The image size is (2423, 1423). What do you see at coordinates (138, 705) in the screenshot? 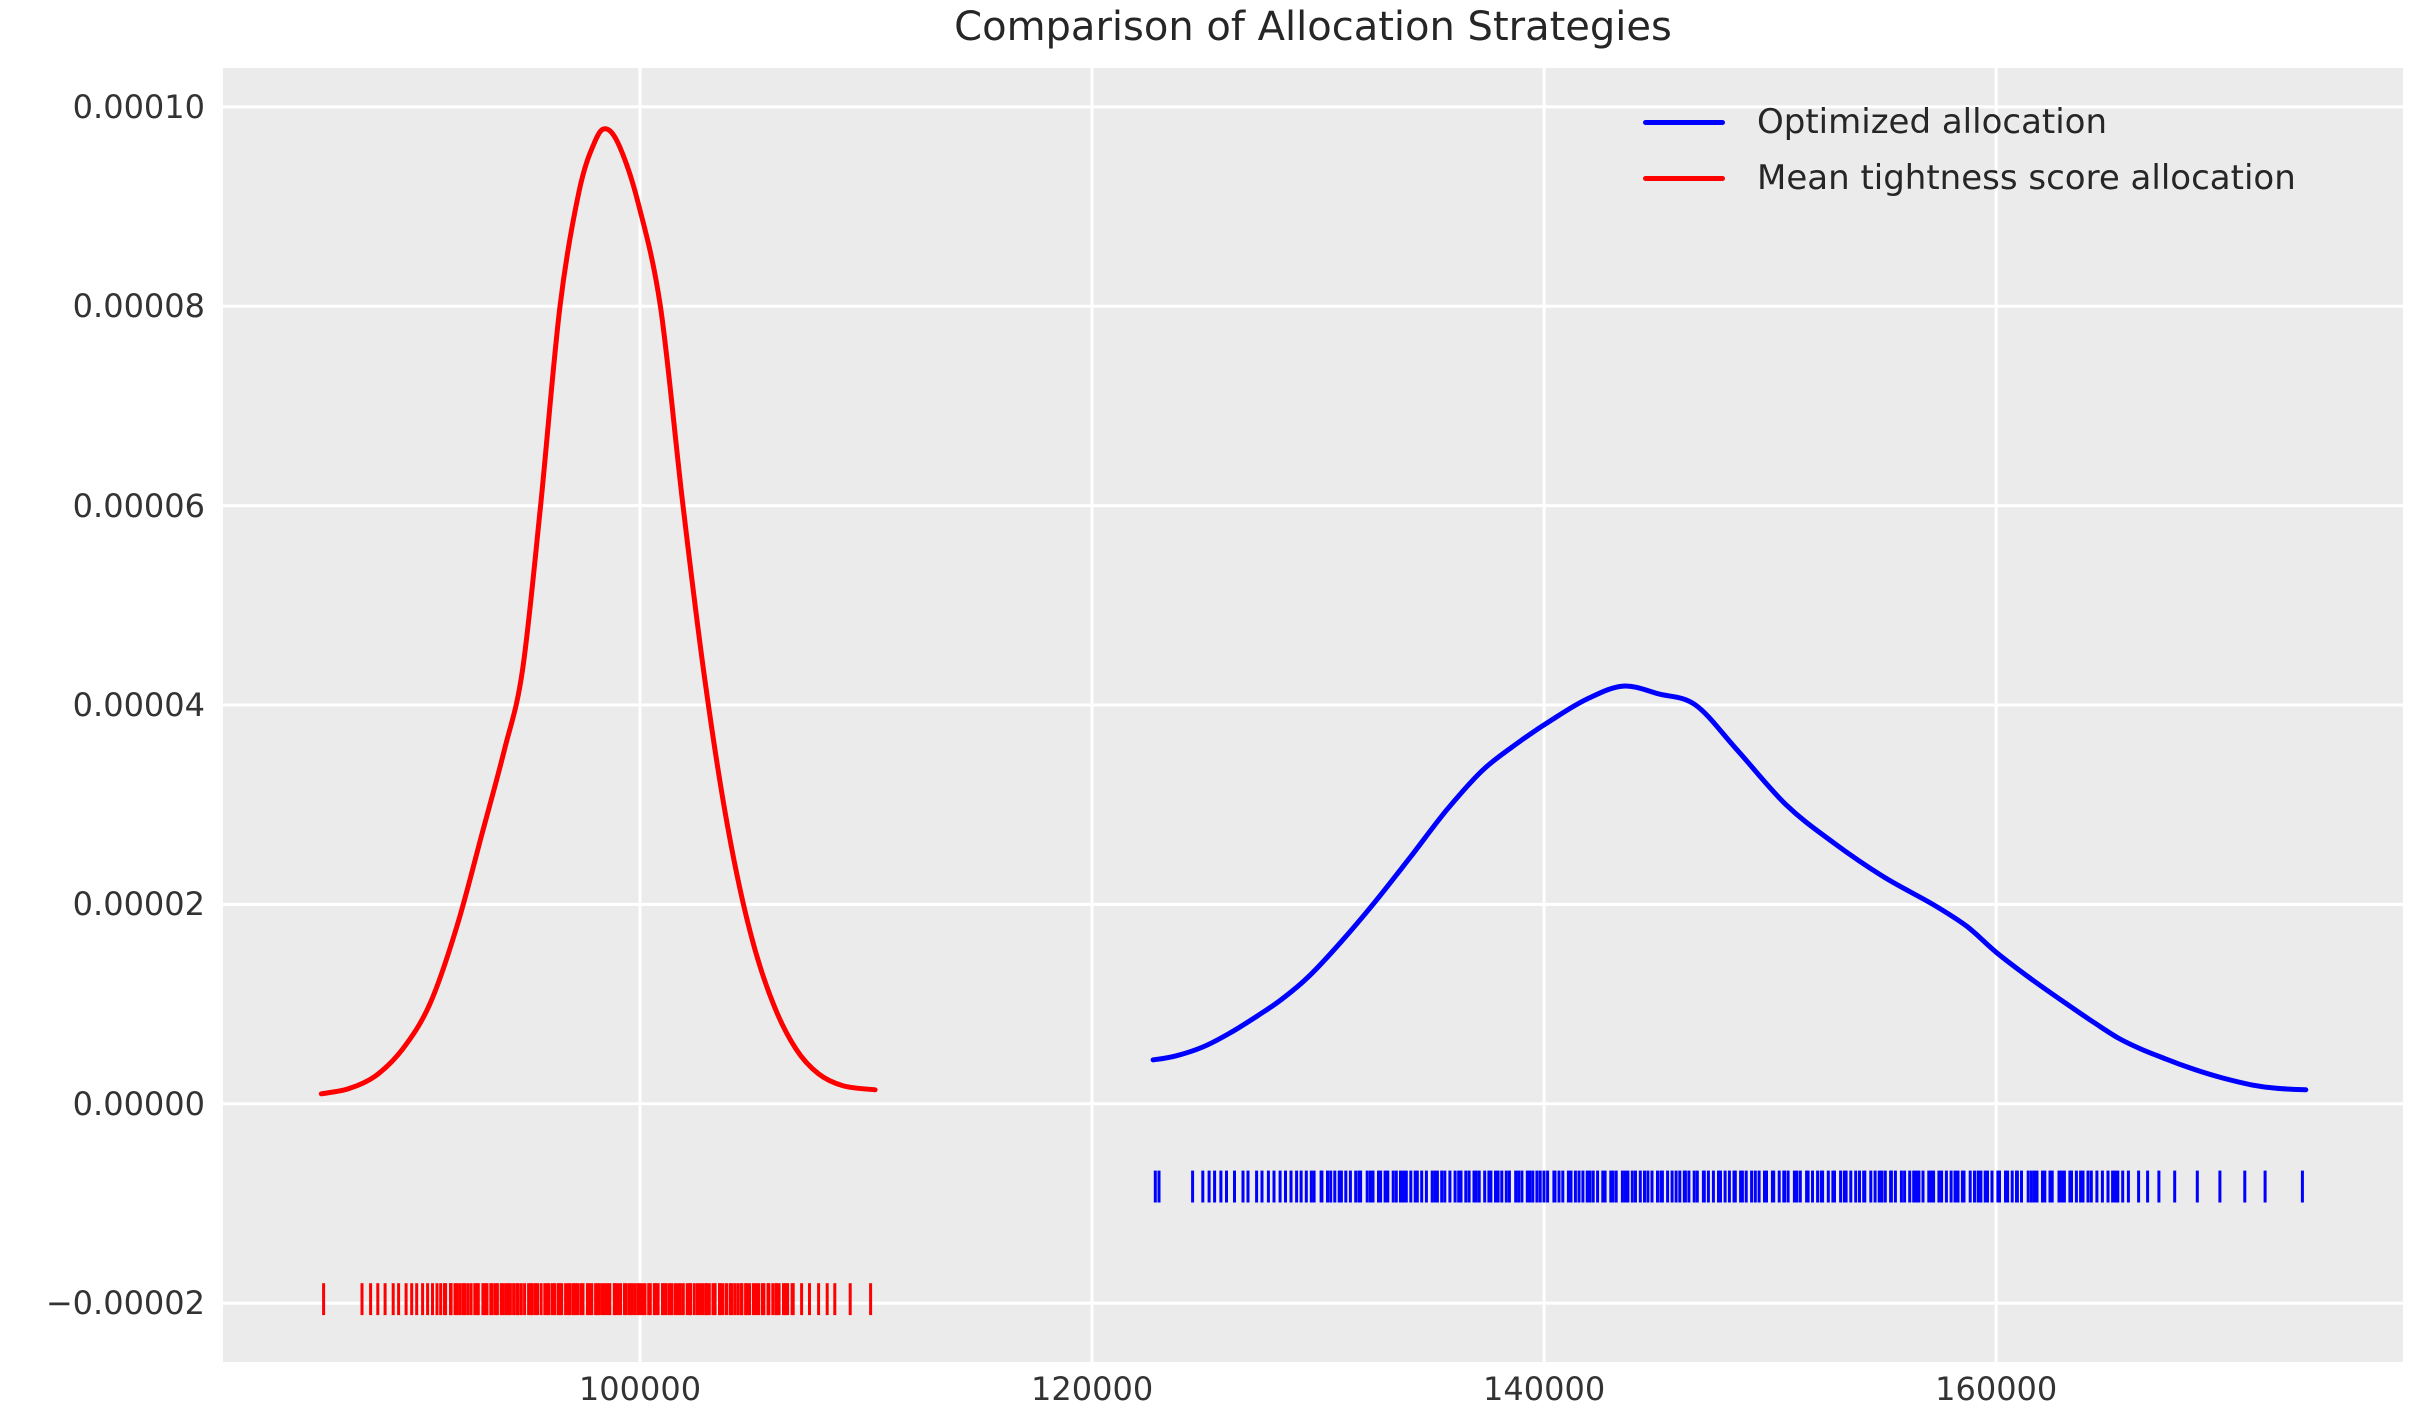
I see `y-tick-label: 0.00004` at bounding box center [138, 705].